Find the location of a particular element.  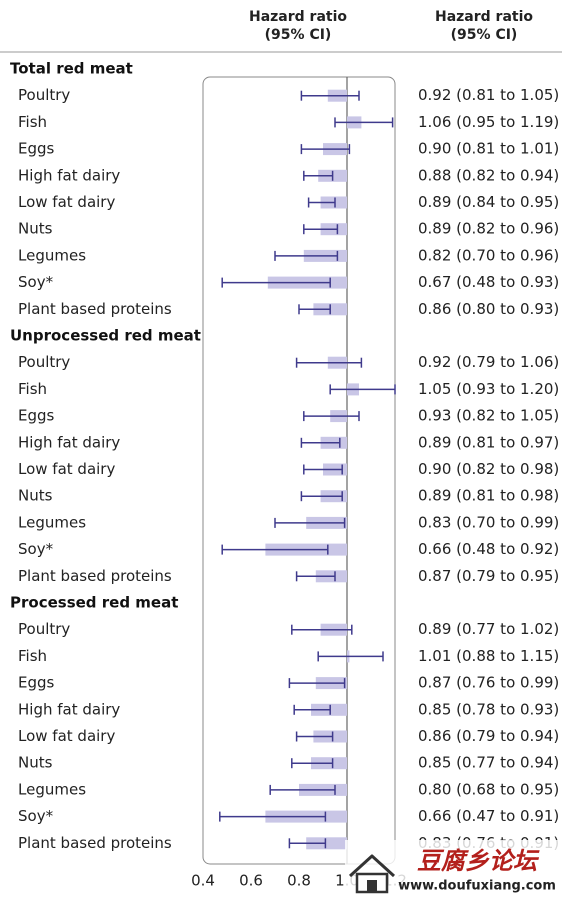

row-value-g2-r3: 0.85 (0.78 to 0.93) is located at coordinates (488, 709).